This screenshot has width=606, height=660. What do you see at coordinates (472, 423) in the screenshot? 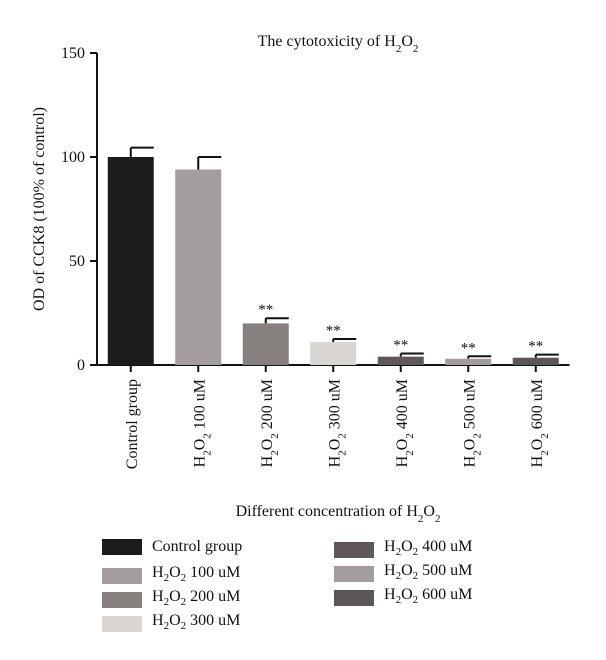
I see `x-tick-label: H2O2 500 uM` at bounding box center [472, 423].